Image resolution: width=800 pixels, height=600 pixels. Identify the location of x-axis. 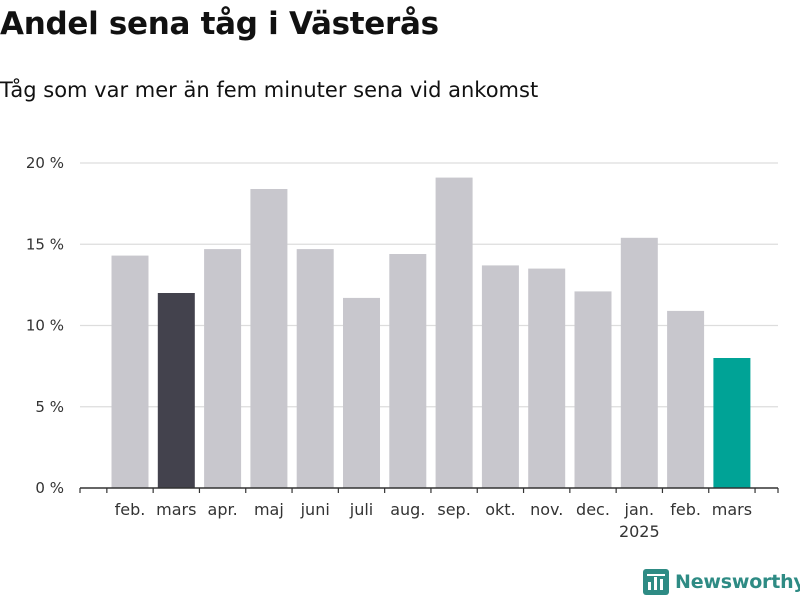
(429, 490).